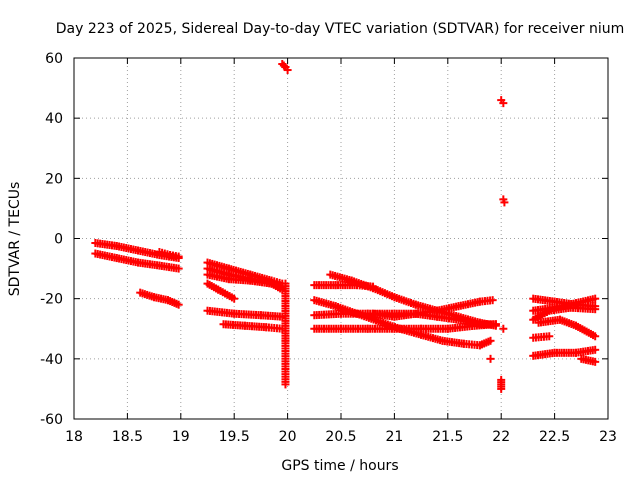  Describe the element at coordinates (54, 119) in the screenshot. I see `y-tick-label: 40` at that location.